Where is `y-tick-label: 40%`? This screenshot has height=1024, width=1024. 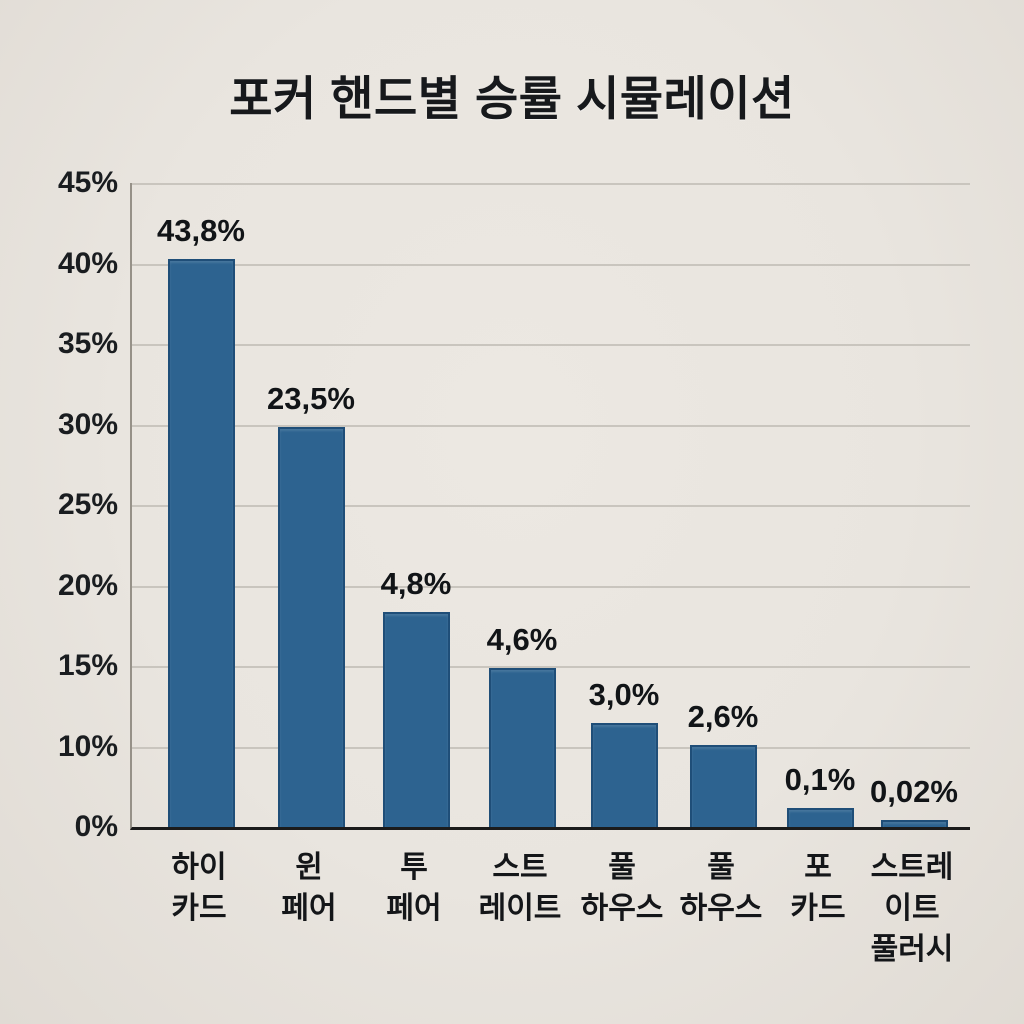
y-tick-label: 40% is located at coordinates (87, 263).